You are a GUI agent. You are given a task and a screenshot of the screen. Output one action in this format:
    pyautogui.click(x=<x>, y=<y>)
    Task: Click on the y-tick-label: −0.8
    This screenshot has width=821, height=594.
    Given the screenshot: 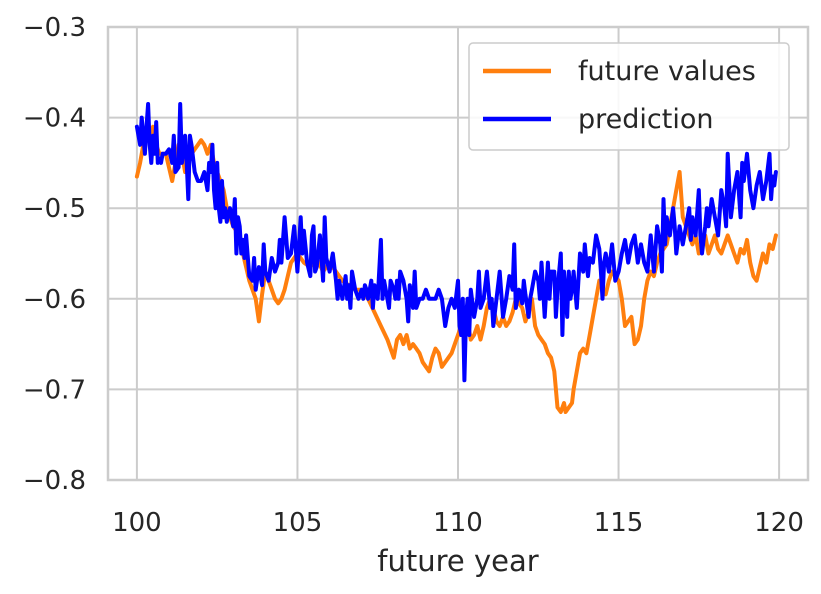 What is the action you would take?
    pyautogui.click(x=54, y=481)
    